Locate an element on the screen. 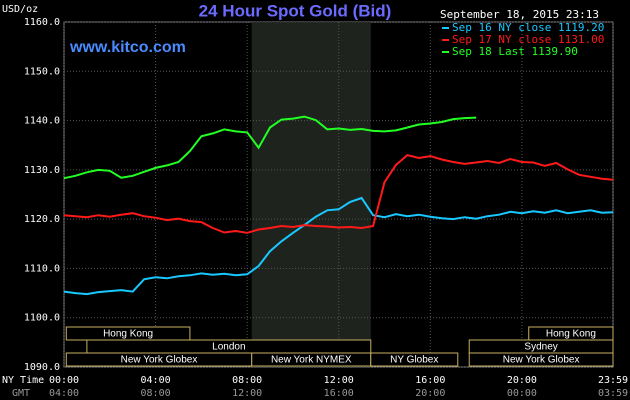  y-axis-label: USD/oz is located at coordinates (20, 9).